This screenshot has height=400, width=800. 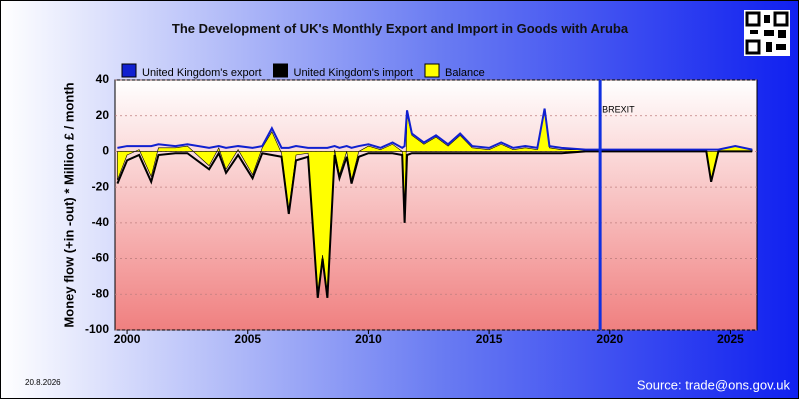 I want to click on x-tick-label: 2015, so click(x=489, y=339).